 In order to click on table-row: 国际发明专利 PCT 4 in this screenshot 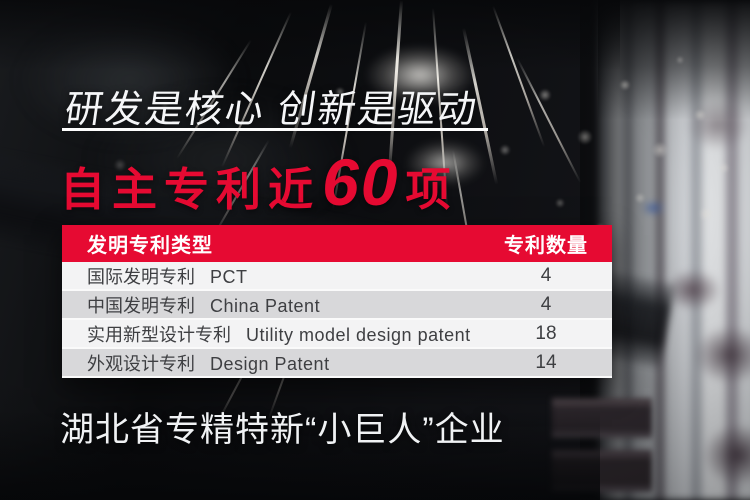, I will do `click(337, 276)`.